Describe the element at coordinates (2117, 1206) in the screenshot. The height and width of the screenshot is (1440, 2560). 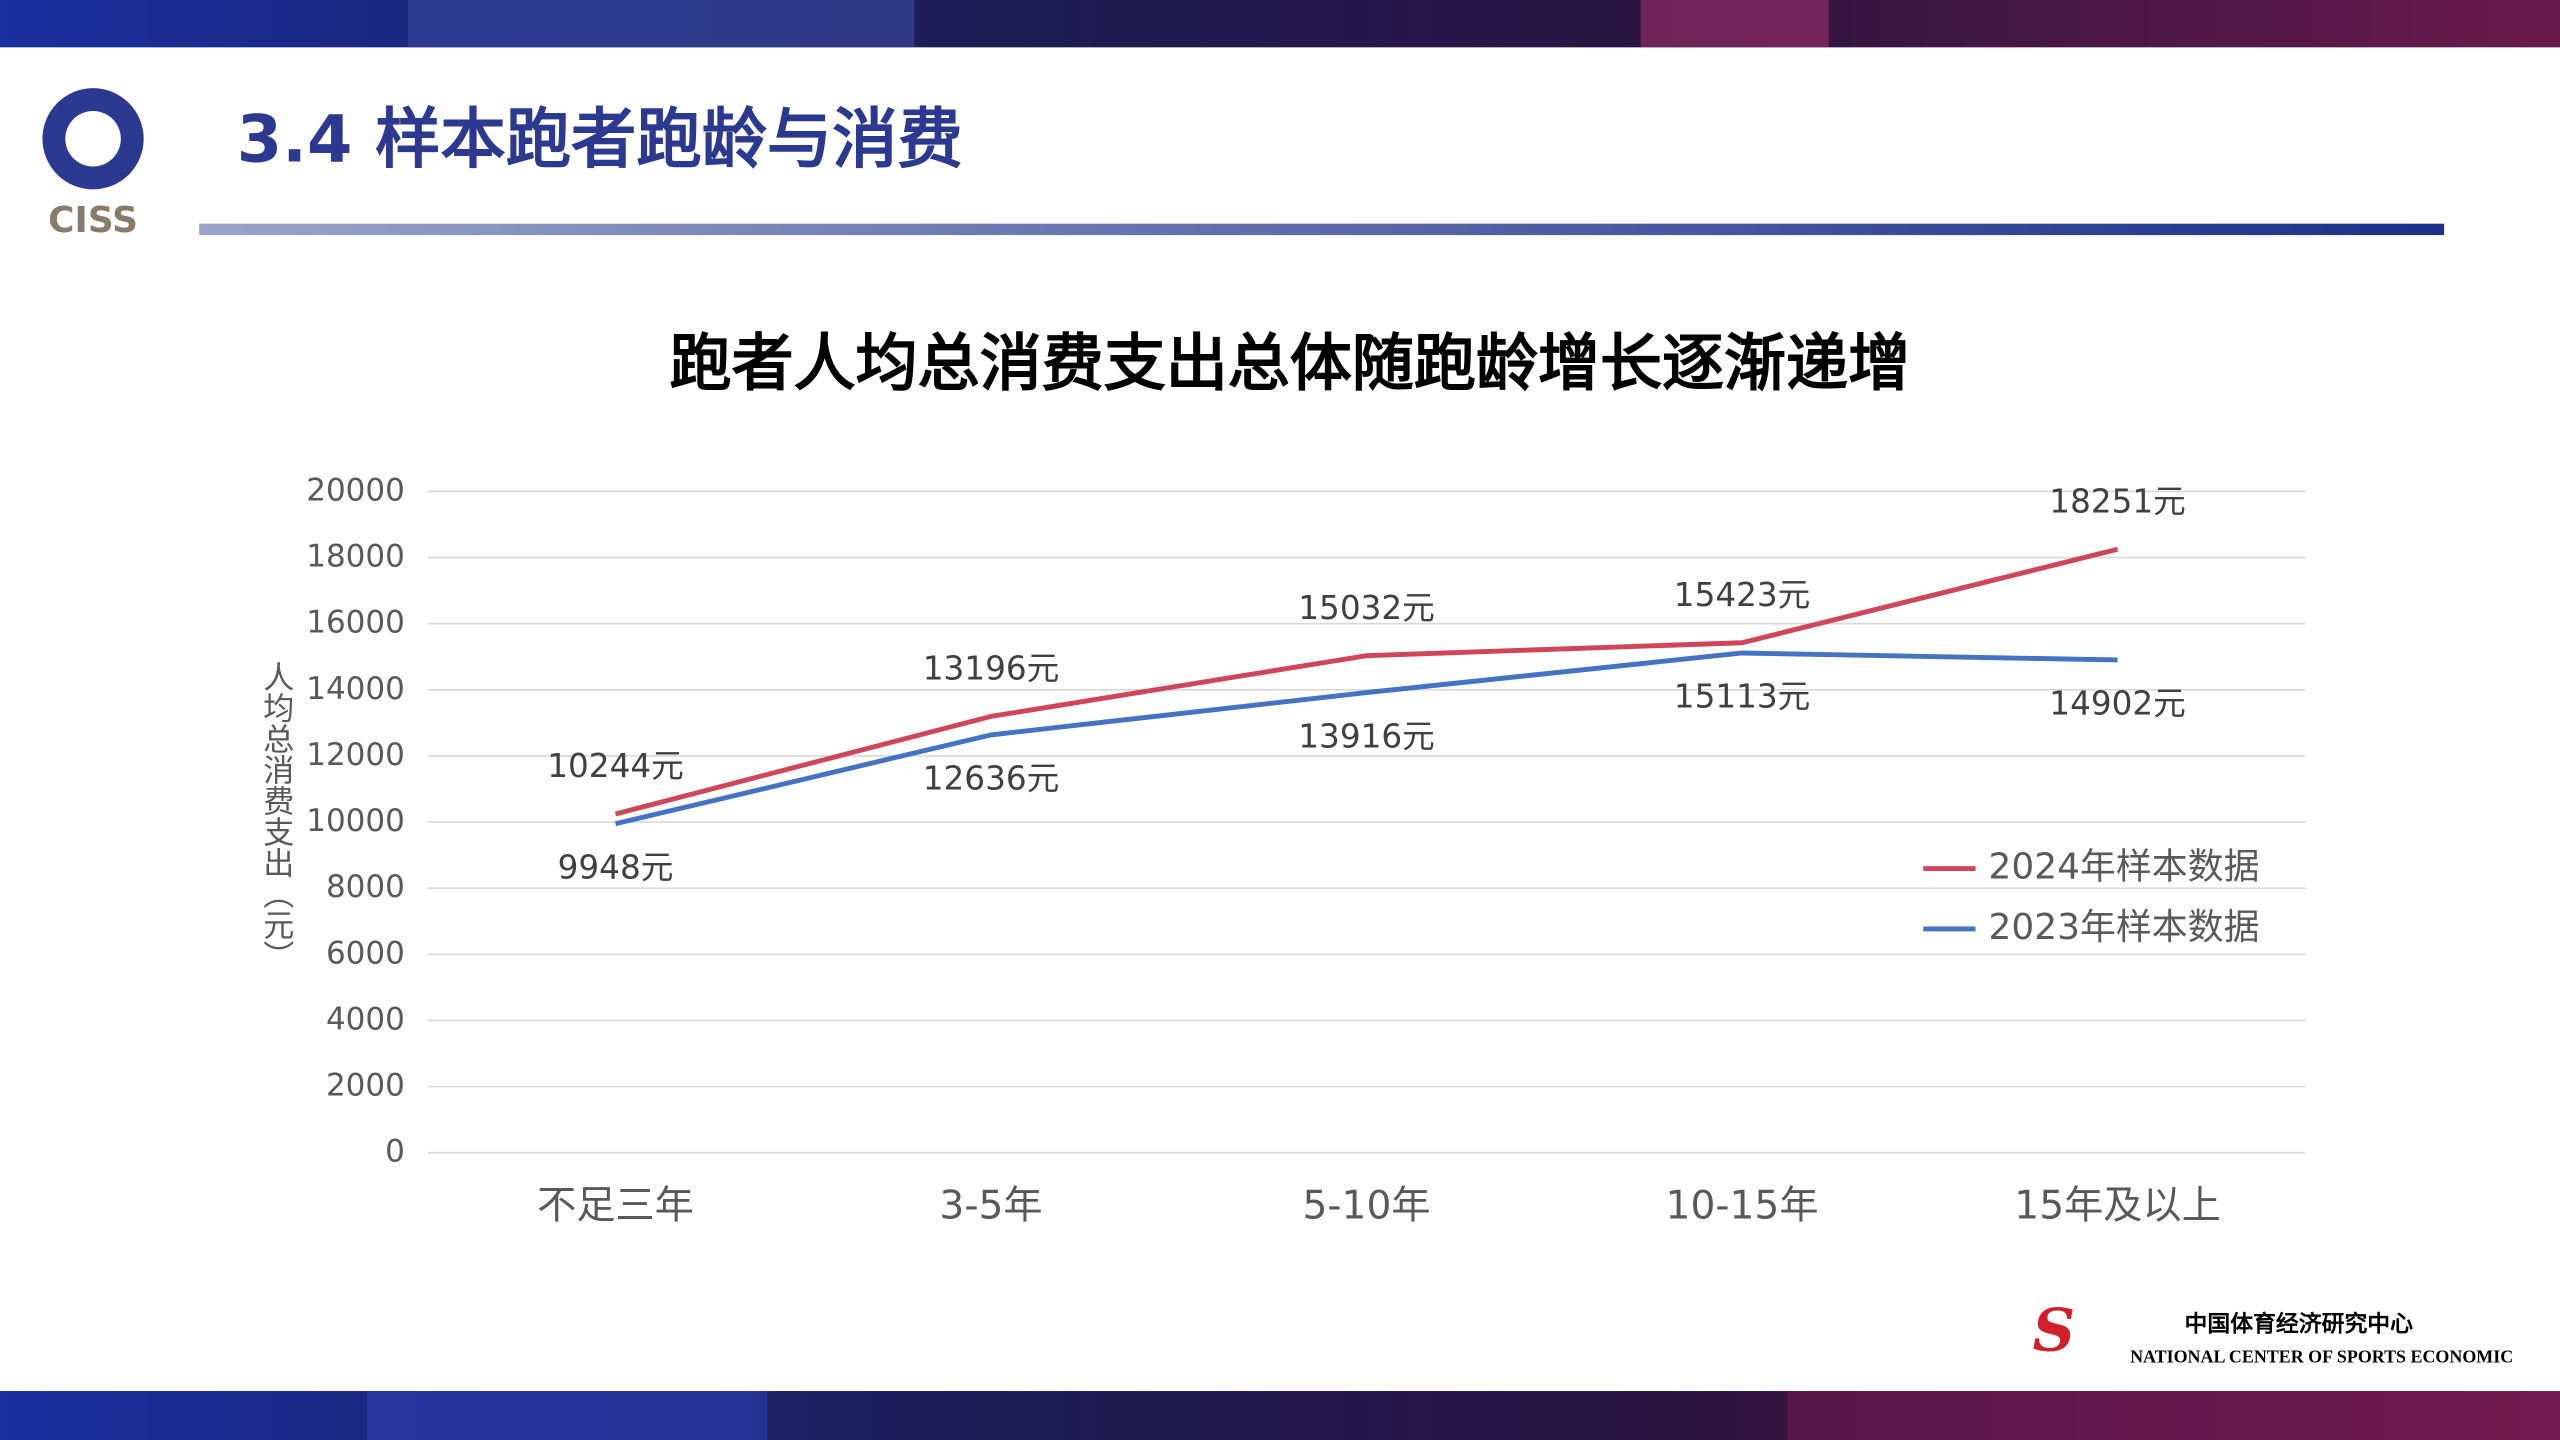
I see `x-tick-label: 15年及以上` at that location.